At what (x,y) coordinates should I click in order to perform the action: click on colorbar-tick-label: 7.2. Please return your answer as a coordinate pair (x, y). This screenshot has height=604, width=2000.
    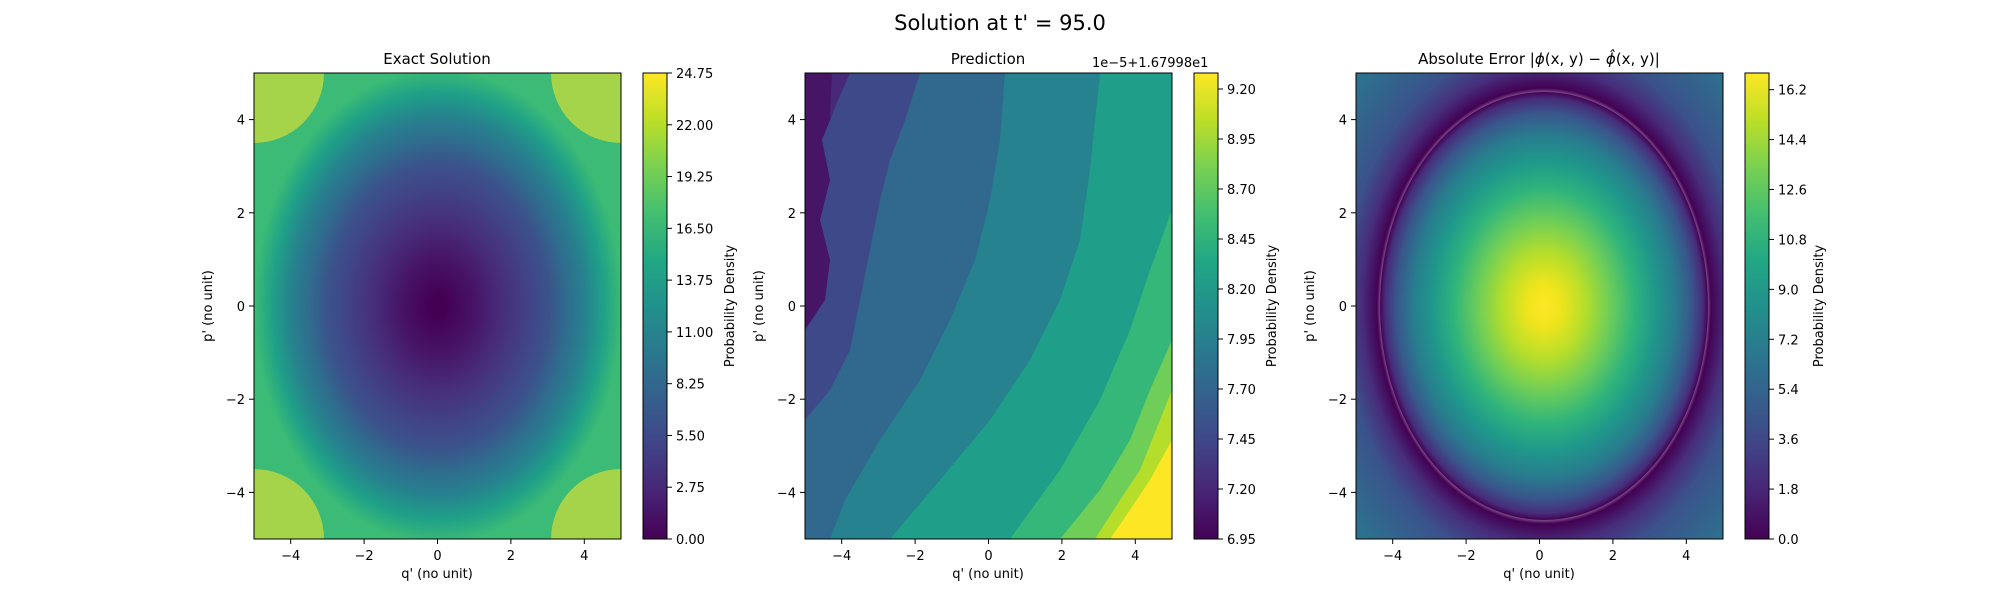
    Looking at the image, I should click on (1788, 340).